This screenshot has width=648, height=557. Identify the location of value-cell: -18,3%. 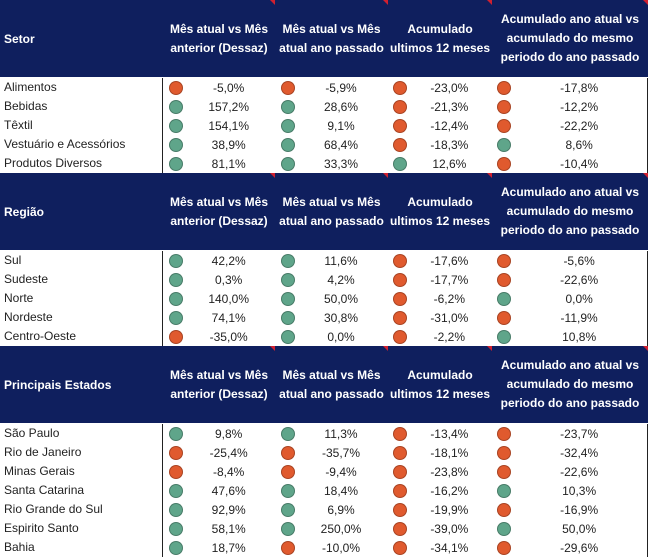
(439, 144).